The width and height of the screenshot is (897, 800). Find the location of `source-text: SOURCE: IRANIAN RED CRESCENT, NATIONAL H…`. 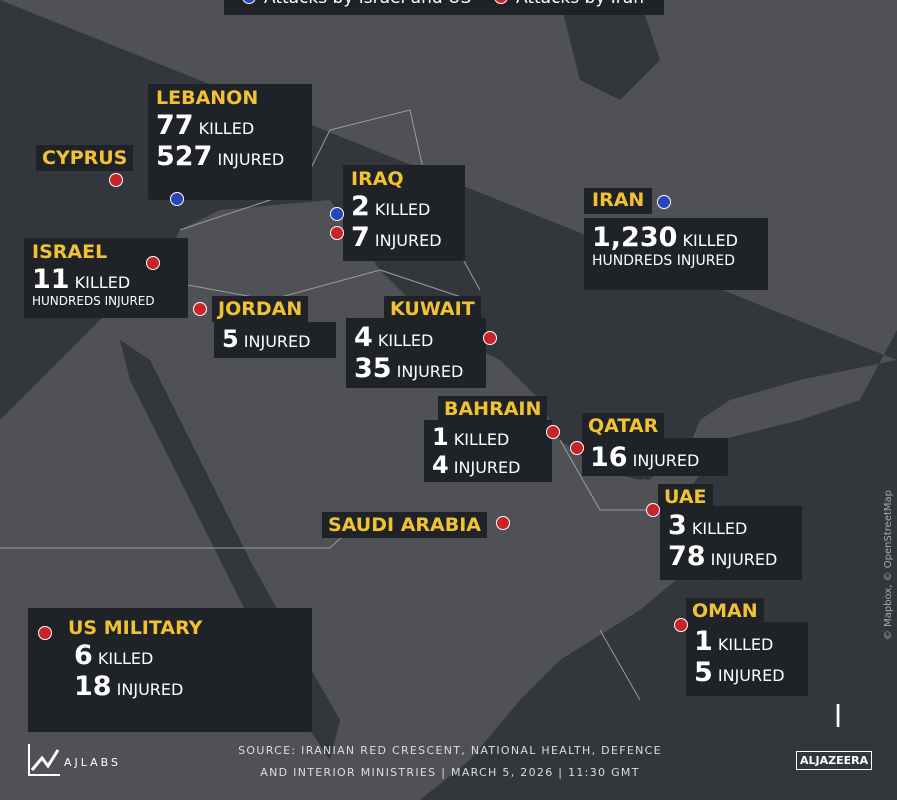

source-text: SOURCE: IRANIAN RED CRESCENT, NATIONAL H… is located at coordinates (450, 750).